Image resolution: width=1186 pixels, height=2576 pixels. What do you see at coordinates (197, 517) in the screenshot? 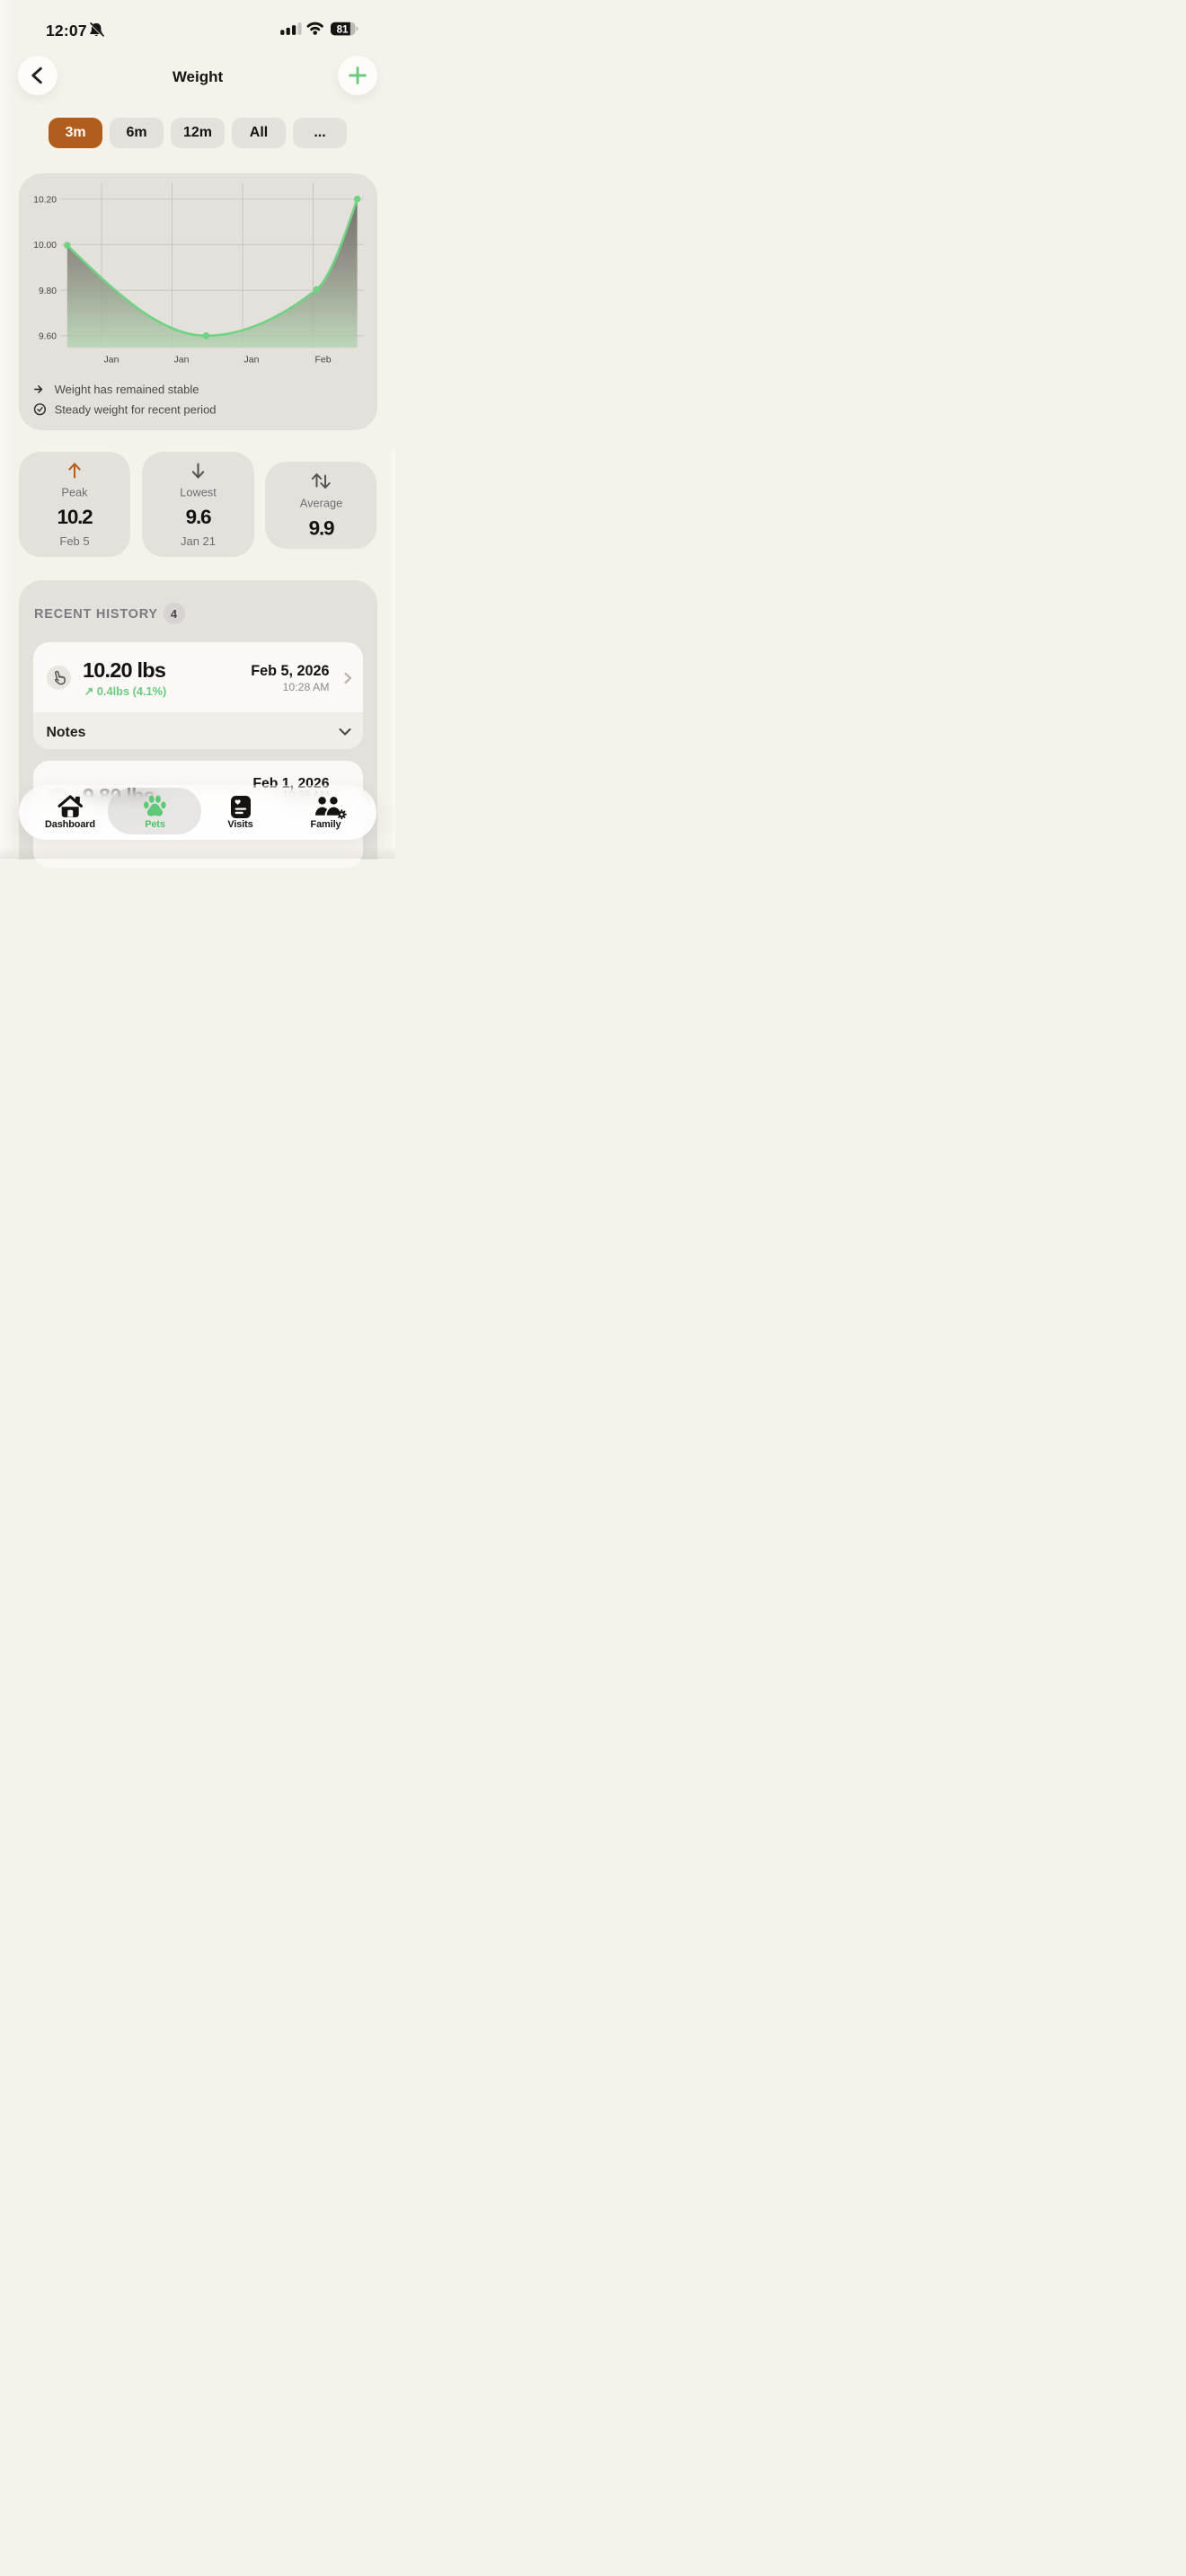
I see `svg-text: 9.6` at bounding box center [197, 517].